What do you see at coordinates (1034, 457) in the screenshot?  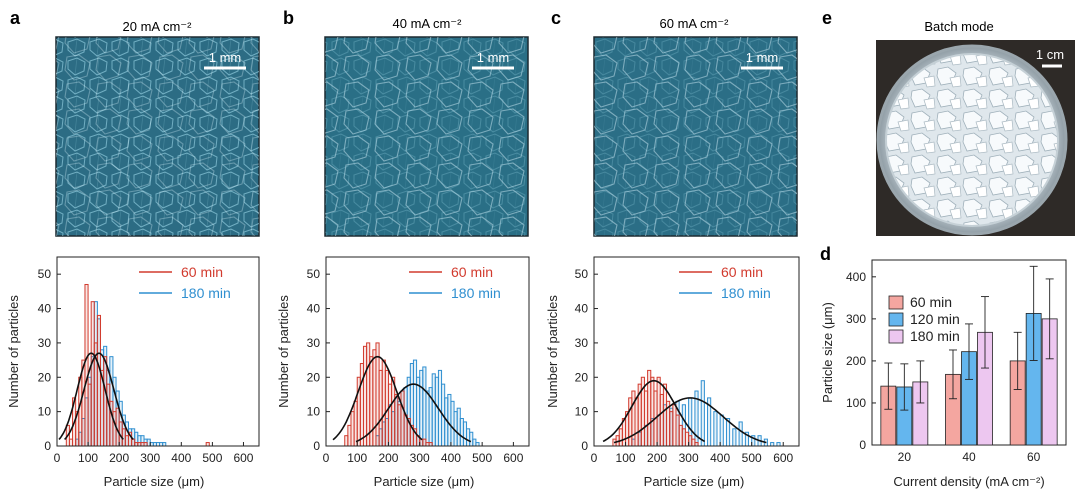 I see `x-tick-label: 60` at bounding box center [1034, 457].